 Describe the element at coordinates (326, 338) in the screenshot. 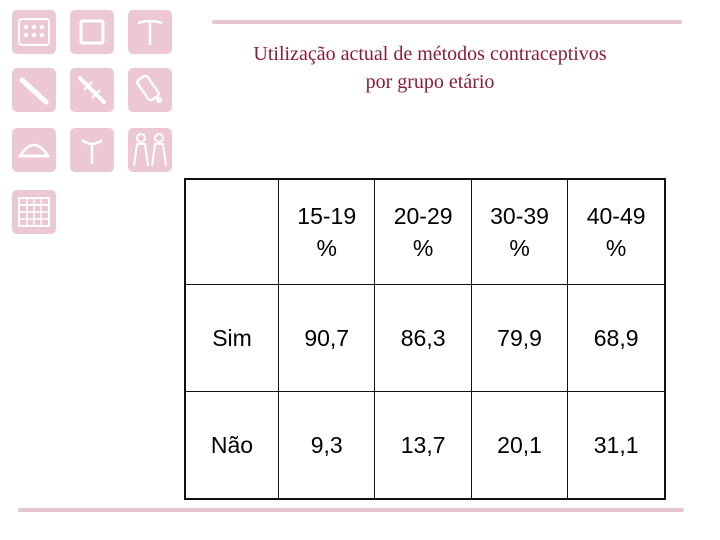

I see `table-cell: 90,7` at that location.